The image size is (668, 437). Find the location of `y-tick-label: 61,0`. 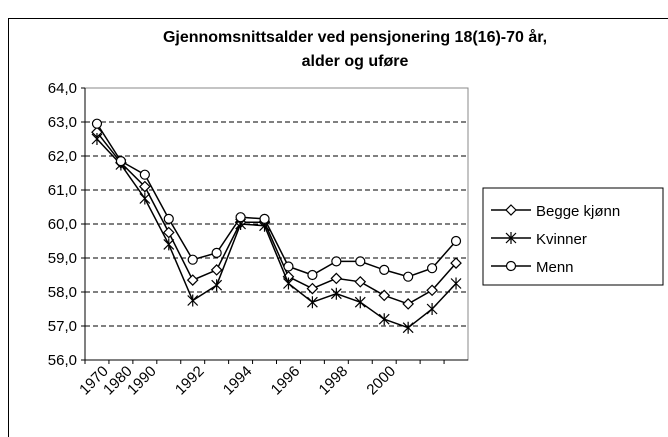

y-tick-label: 61,0 is located at coordinates (62, 190).